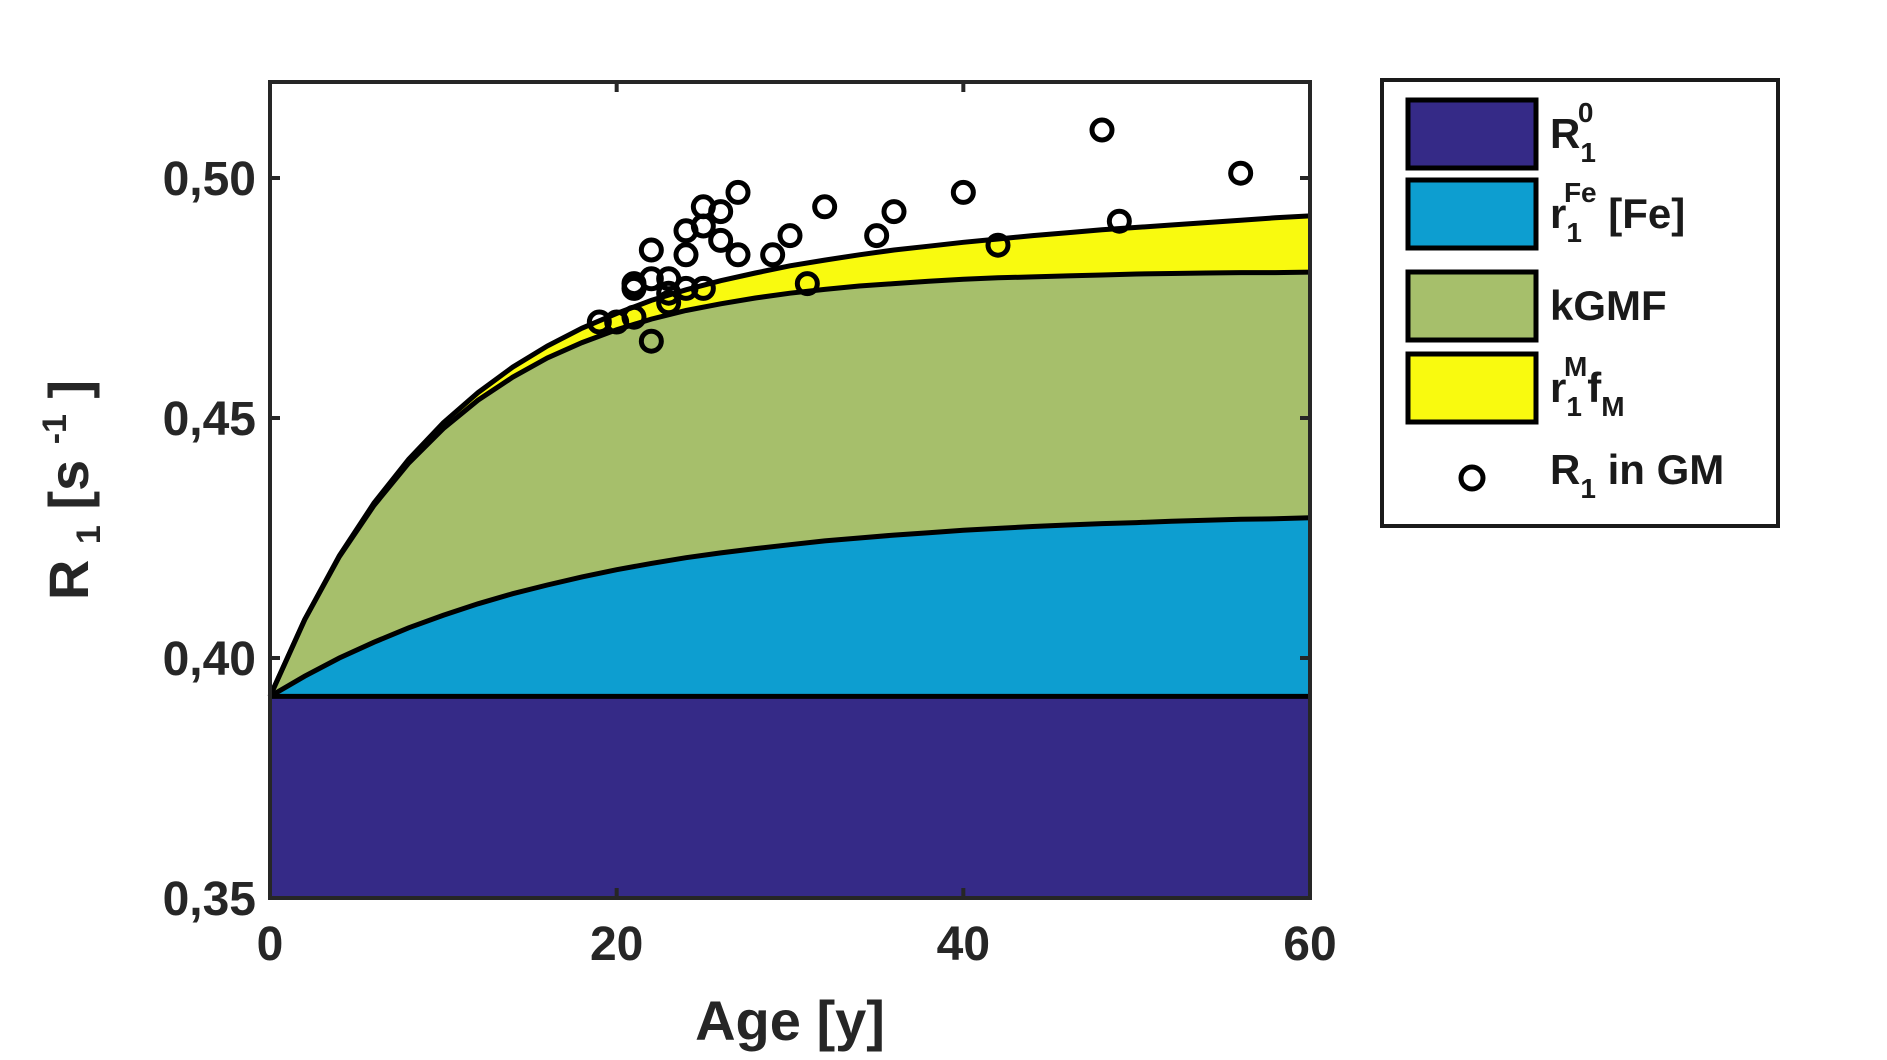 The height and width of the screenshot is (1060, 1887). I want to click on y-tick-label: 0,35, so click(209, 899).